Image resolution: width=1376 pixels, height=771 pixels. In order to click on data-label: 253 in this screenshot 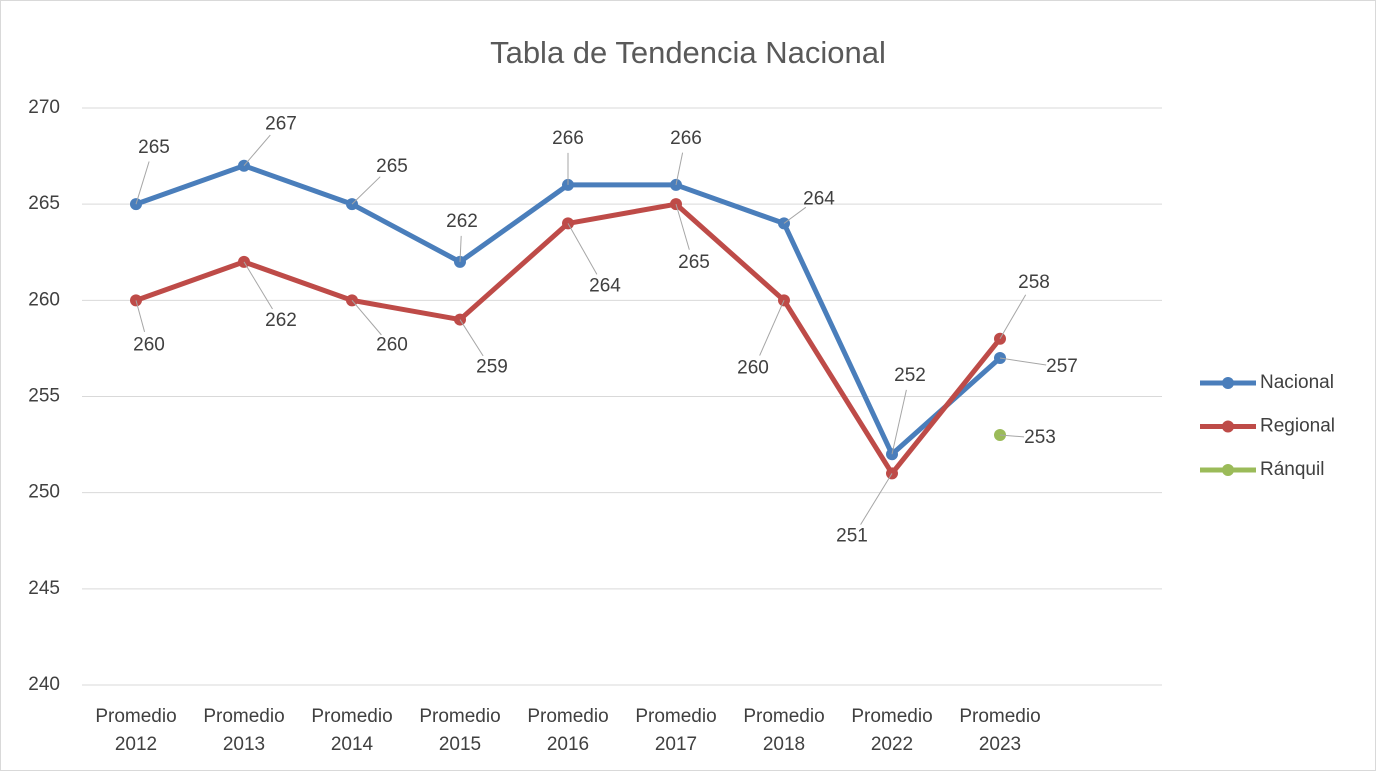, I will do `click(1040, 437)`.